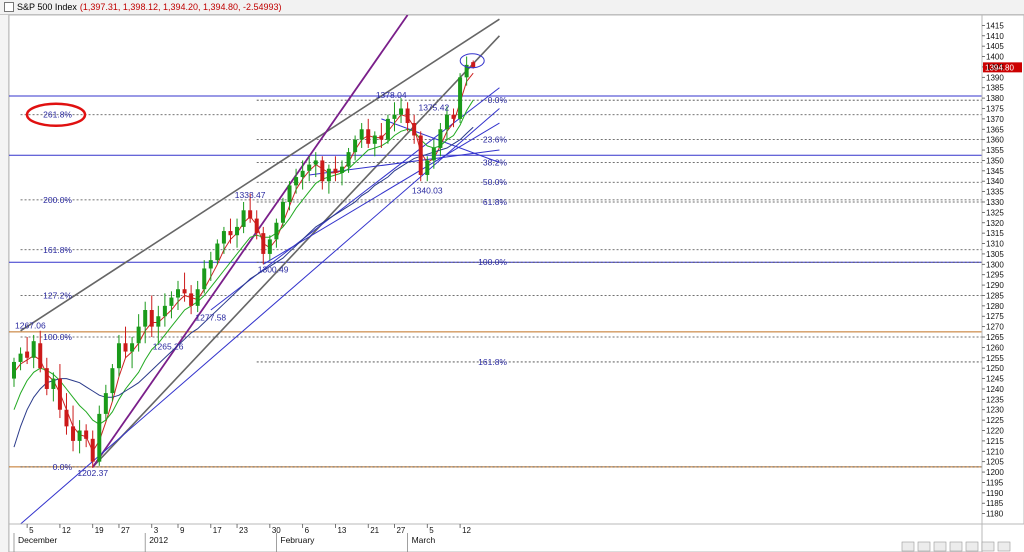 This screenshot has width=1024, height=552. Describe the element at coordinates (168, 346) in the screenshot. I see `price-annotation: 1265.26` at that location.